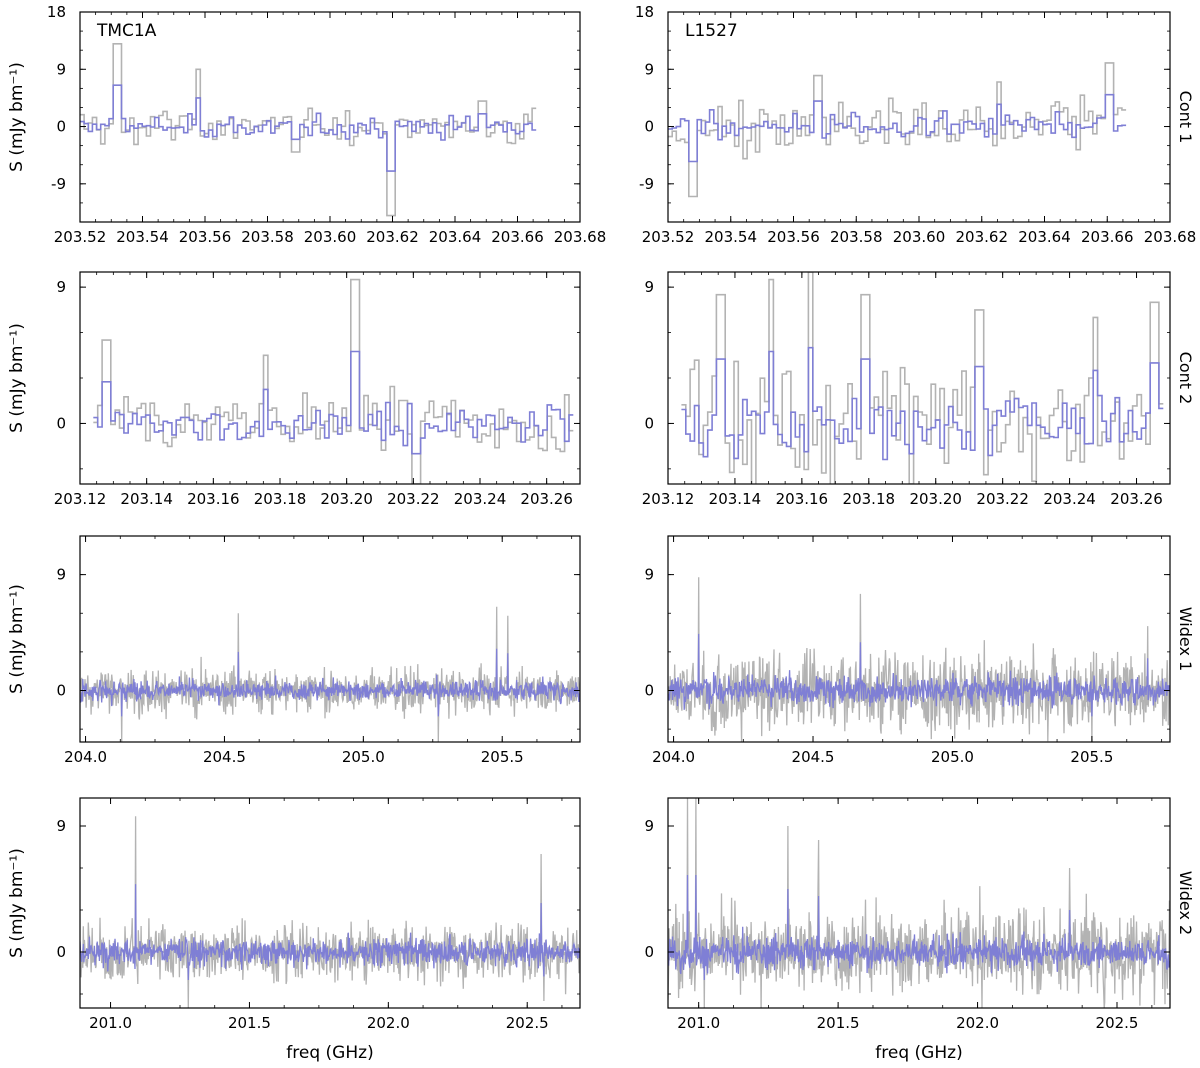 The height and width of the screenshot is (1068, 1200). I want to click on panel-tmc1a-widex-1: 204.0 204.5 205.0 205.5 9 0 S (mJy bm⁻¹), so click(294, 650).